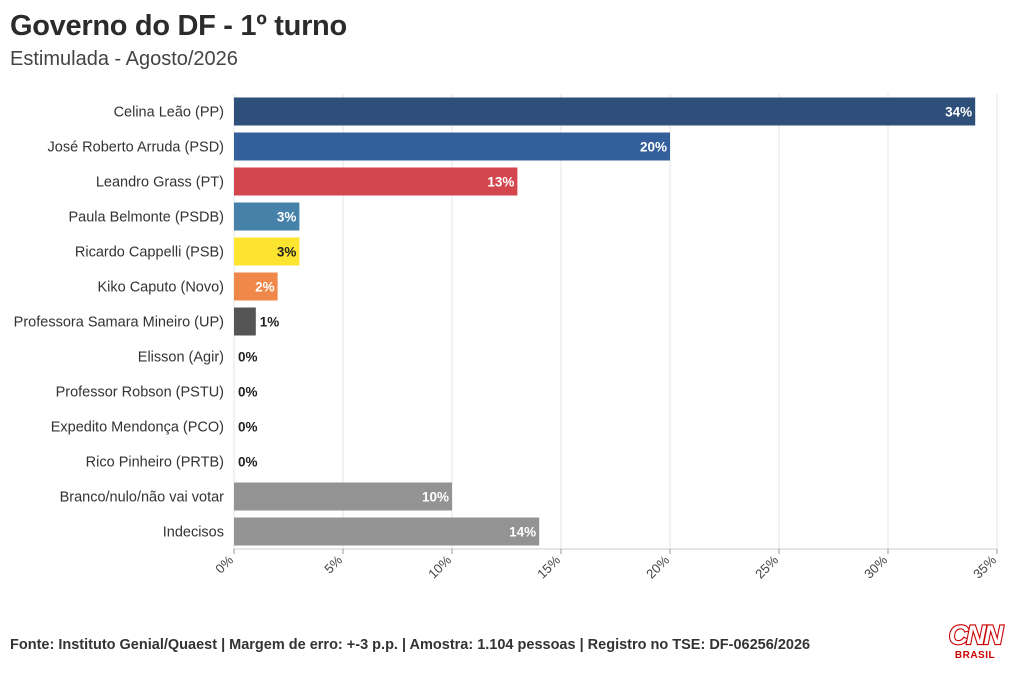  Describe the element at coordinates (984, 566) in the screenshot. I see `x-tick-label: 35%` at that location.